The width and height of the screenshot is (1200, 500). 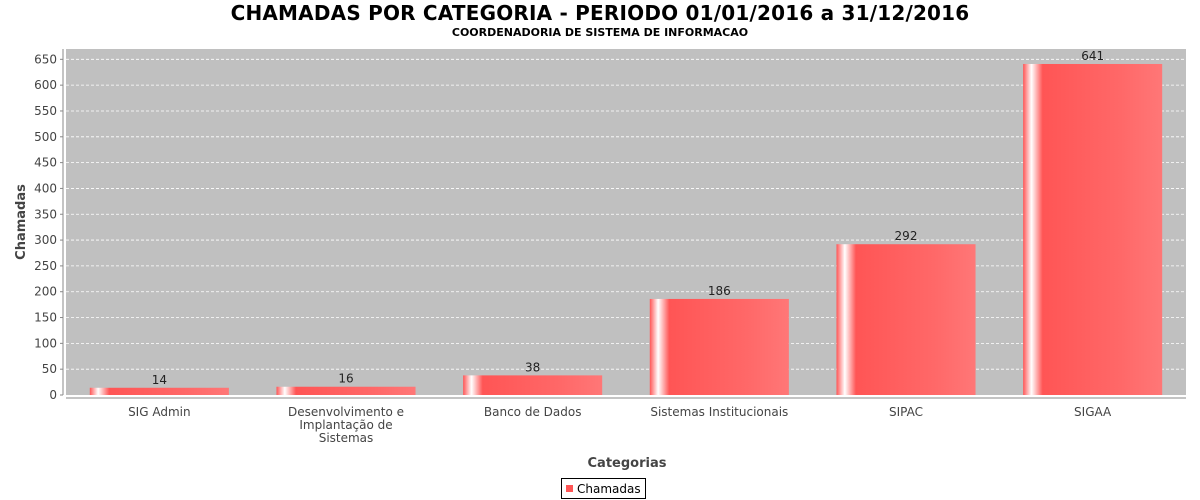 I want to click on category-label: Desenvolvimento e, so click(x=346, y=412).